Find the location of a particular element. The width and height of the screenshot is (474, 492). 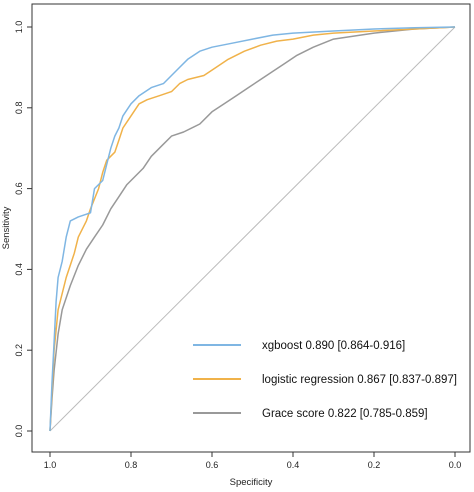

y-axis-title: Sensitivity is located at coordinates (6, 227).